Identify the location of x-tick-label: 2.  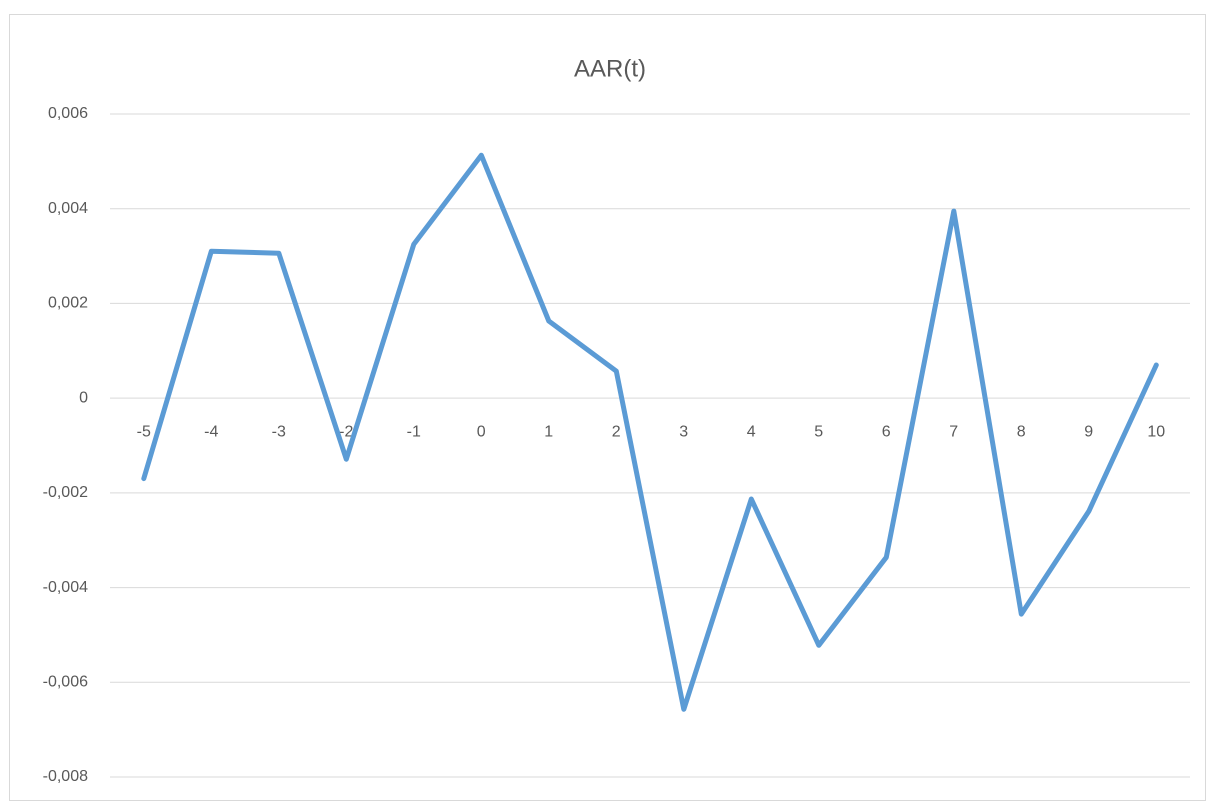
(616, 431).